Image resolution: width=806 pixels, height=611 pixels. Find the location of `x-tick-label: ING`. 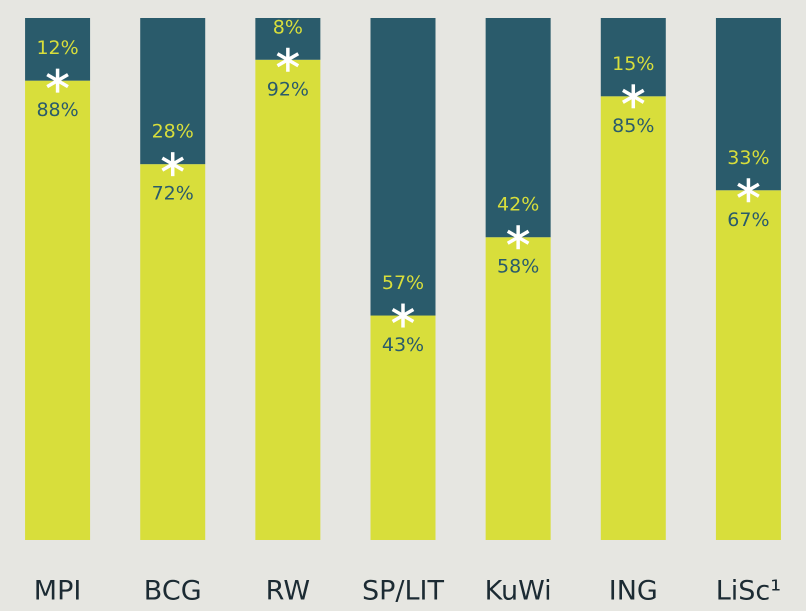

x-tick-label: ING is located at coordinates (633, 591).